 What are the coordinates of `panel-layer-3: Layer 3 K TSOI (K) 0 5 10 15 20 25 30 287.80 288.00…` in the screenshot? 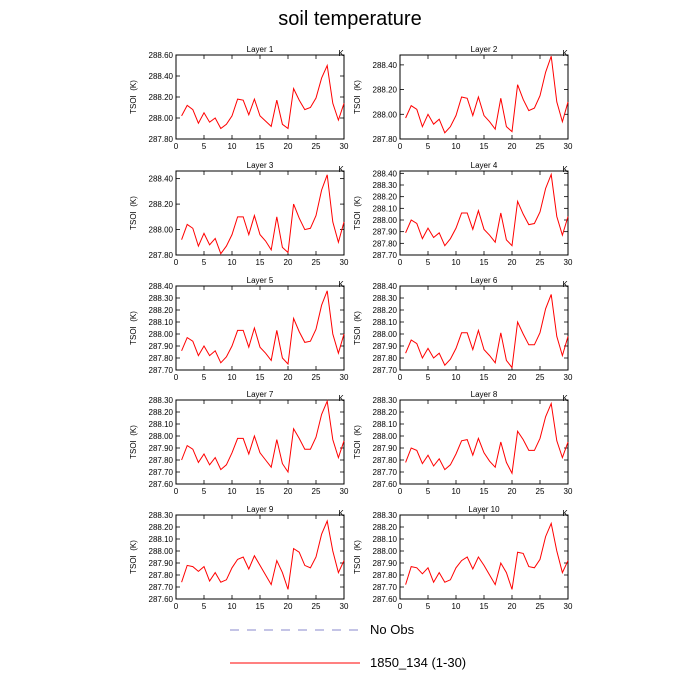 It's located at (239, 214).